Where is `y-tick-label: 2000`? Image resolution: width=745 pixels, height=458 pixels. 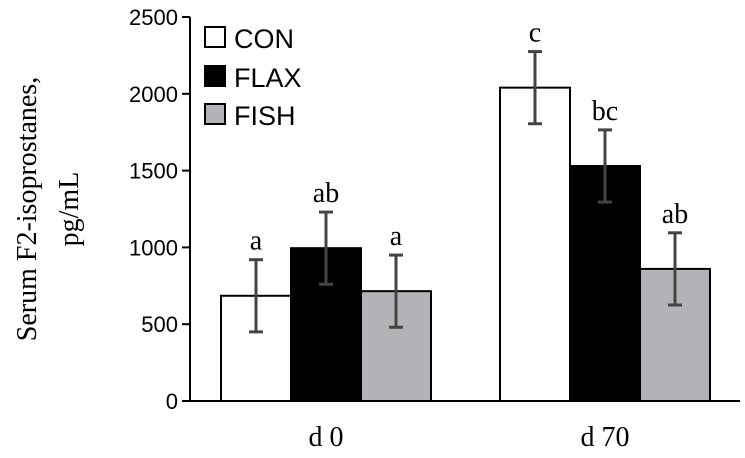 y-tick-label: 2000 is located at coordinates (153, 94).